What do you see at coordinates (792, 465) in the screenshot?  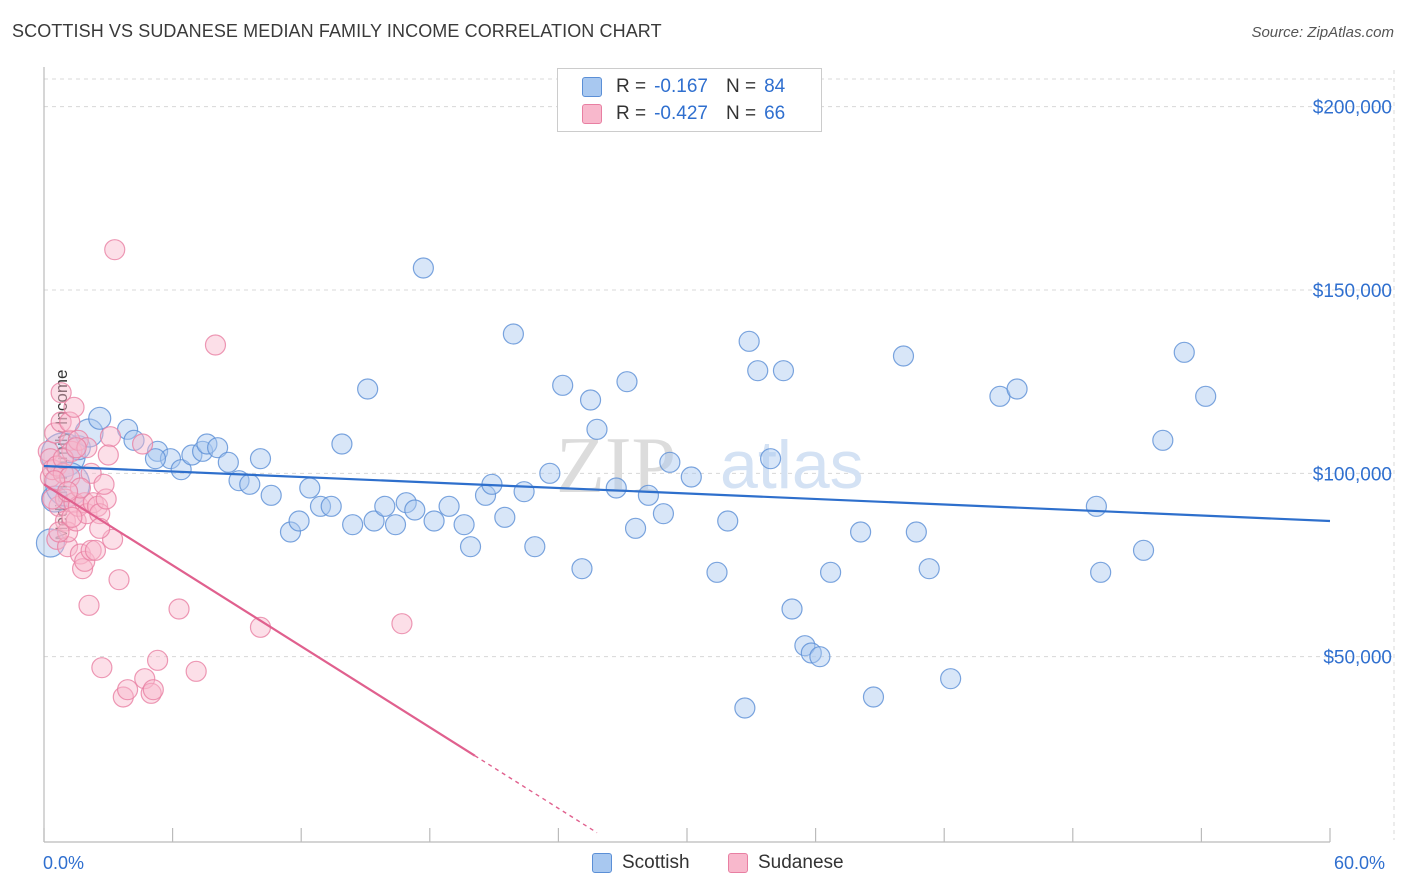 I see `watermark-atlas: atlas` at bounding box center [792, 465].